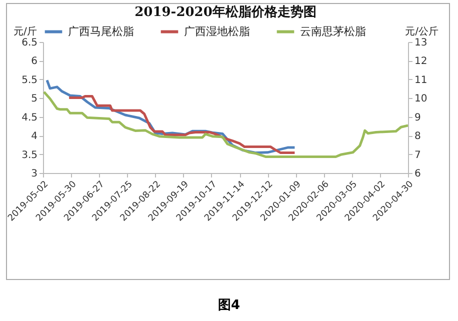  I want to click on y2-tick-label: 7, so click(417, 155).